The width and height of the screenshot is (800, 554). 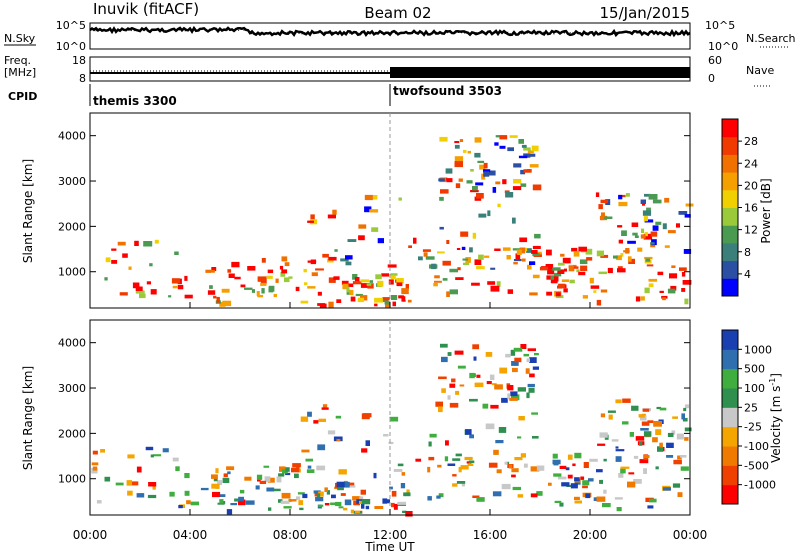 What do you see at coordinates (758, 349) in the screenshot?
I see `colorbar-tick-label: 1000` at bounding box center [758, 349].